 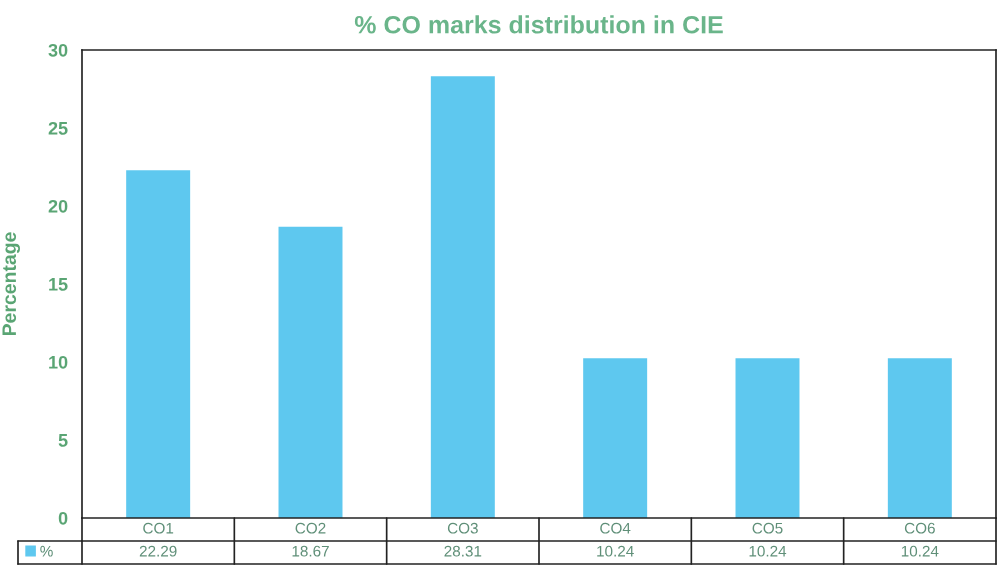 I want to click on y-tick-label: 20, so click(x=58, y=206).